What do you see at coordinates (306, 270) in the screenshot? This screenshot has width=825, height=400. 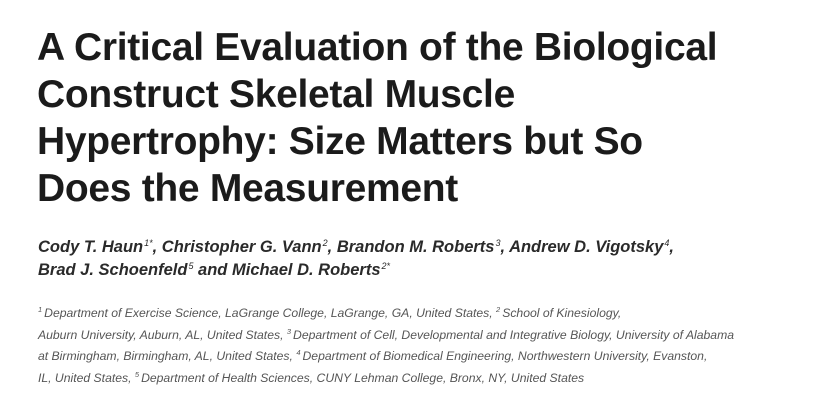 I see `author-name: Michael D. Roberts` at bounding box center [306, 270].